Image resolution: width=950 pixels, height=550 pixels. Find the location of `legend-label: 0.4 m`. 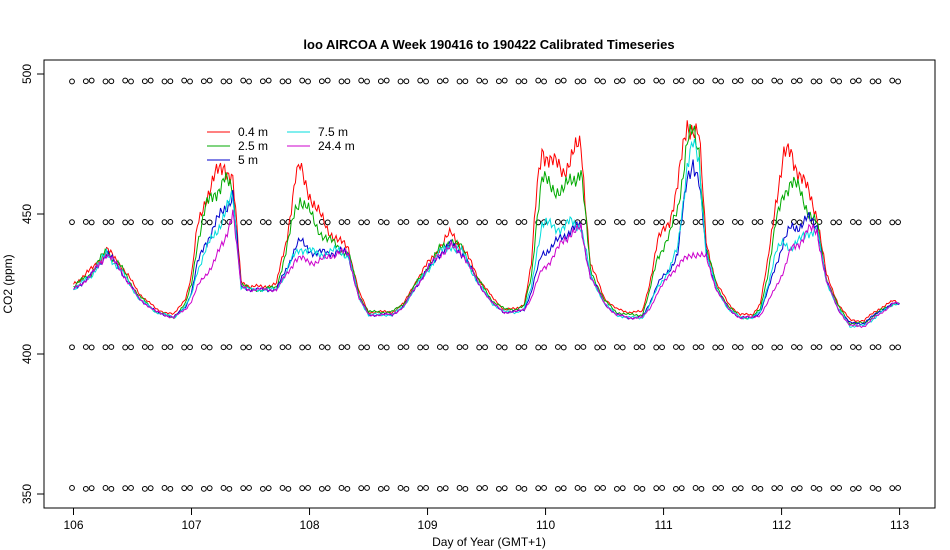

legend-label: 0.4 m is located at coordinates (253, 132).